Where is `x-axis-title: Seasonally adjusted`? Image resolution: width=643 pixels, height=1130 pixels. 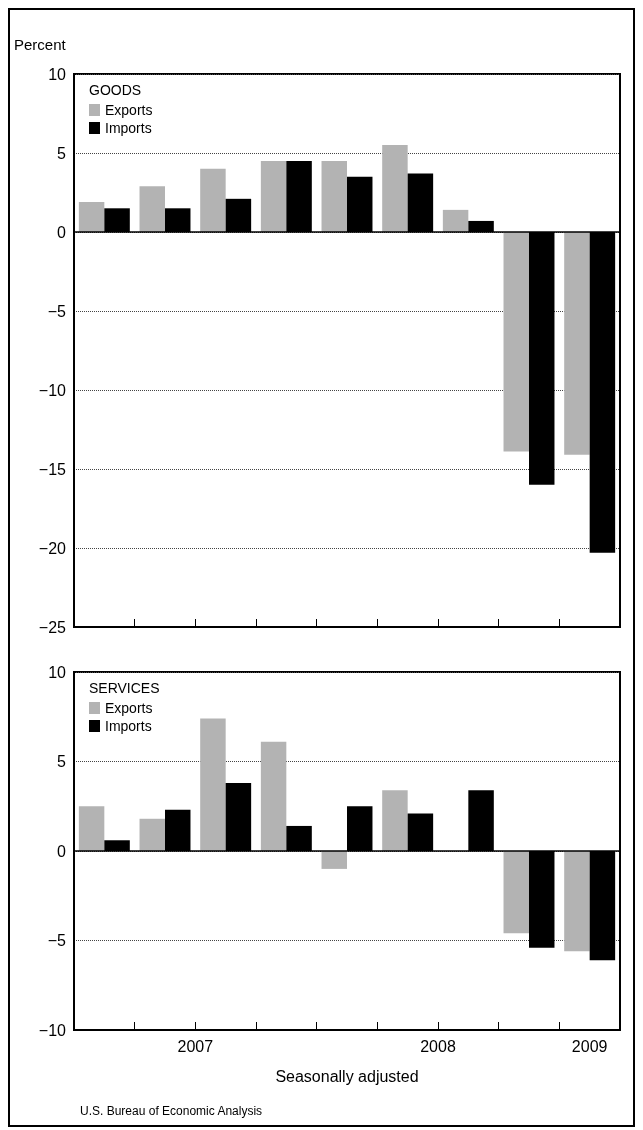 x-axis-title: Seasonally adjusted is located at coordinates (347, 1076).